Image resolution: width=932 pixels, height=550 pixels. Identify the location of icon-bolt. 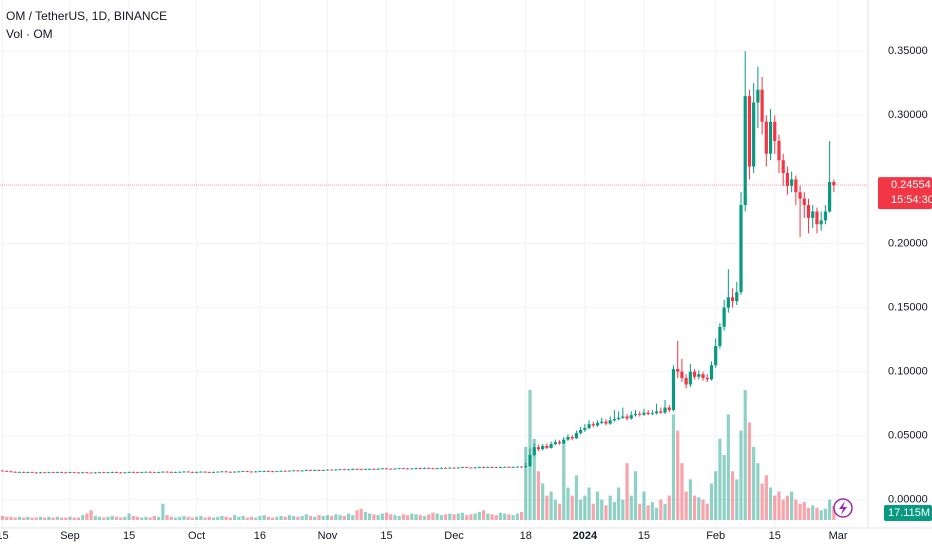
(843, 508).